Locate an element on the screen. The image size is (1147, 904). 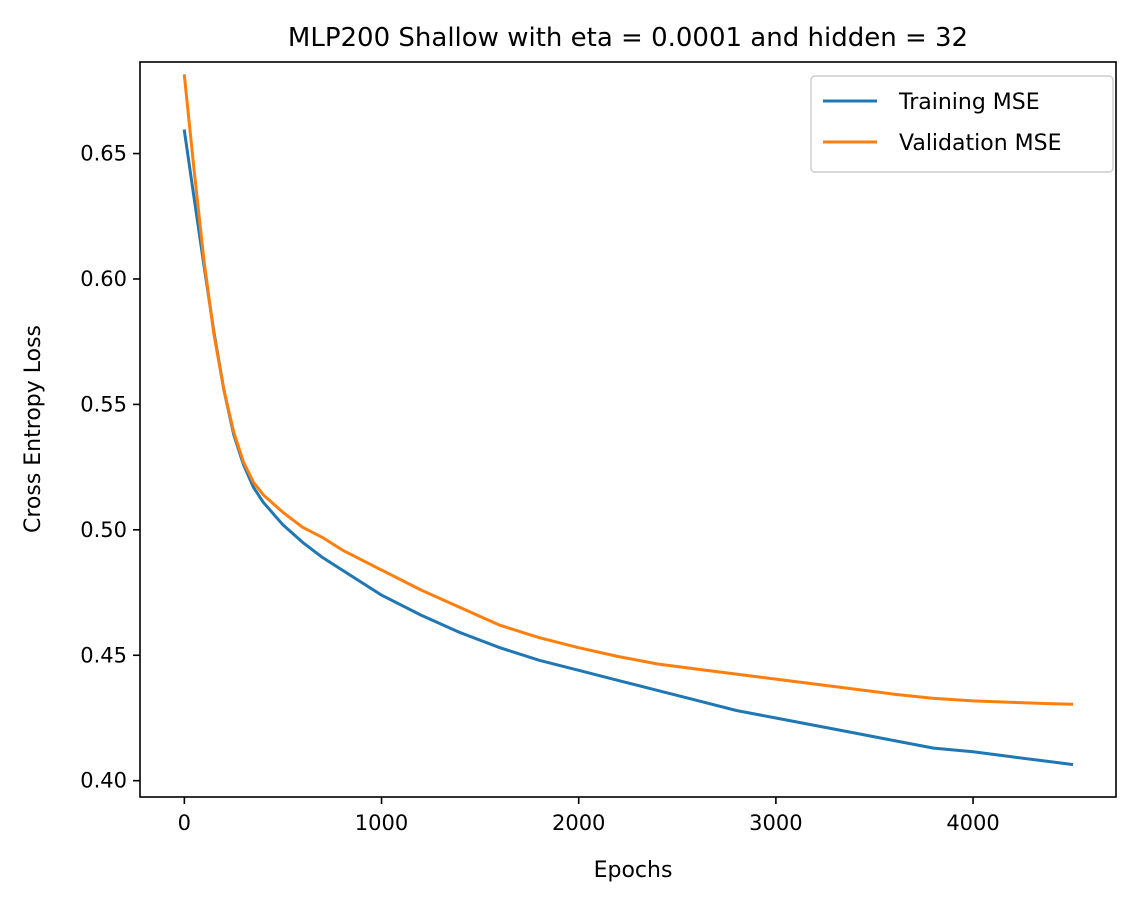
y-tick-label: 0.65 is located at coordinates (103, 154).